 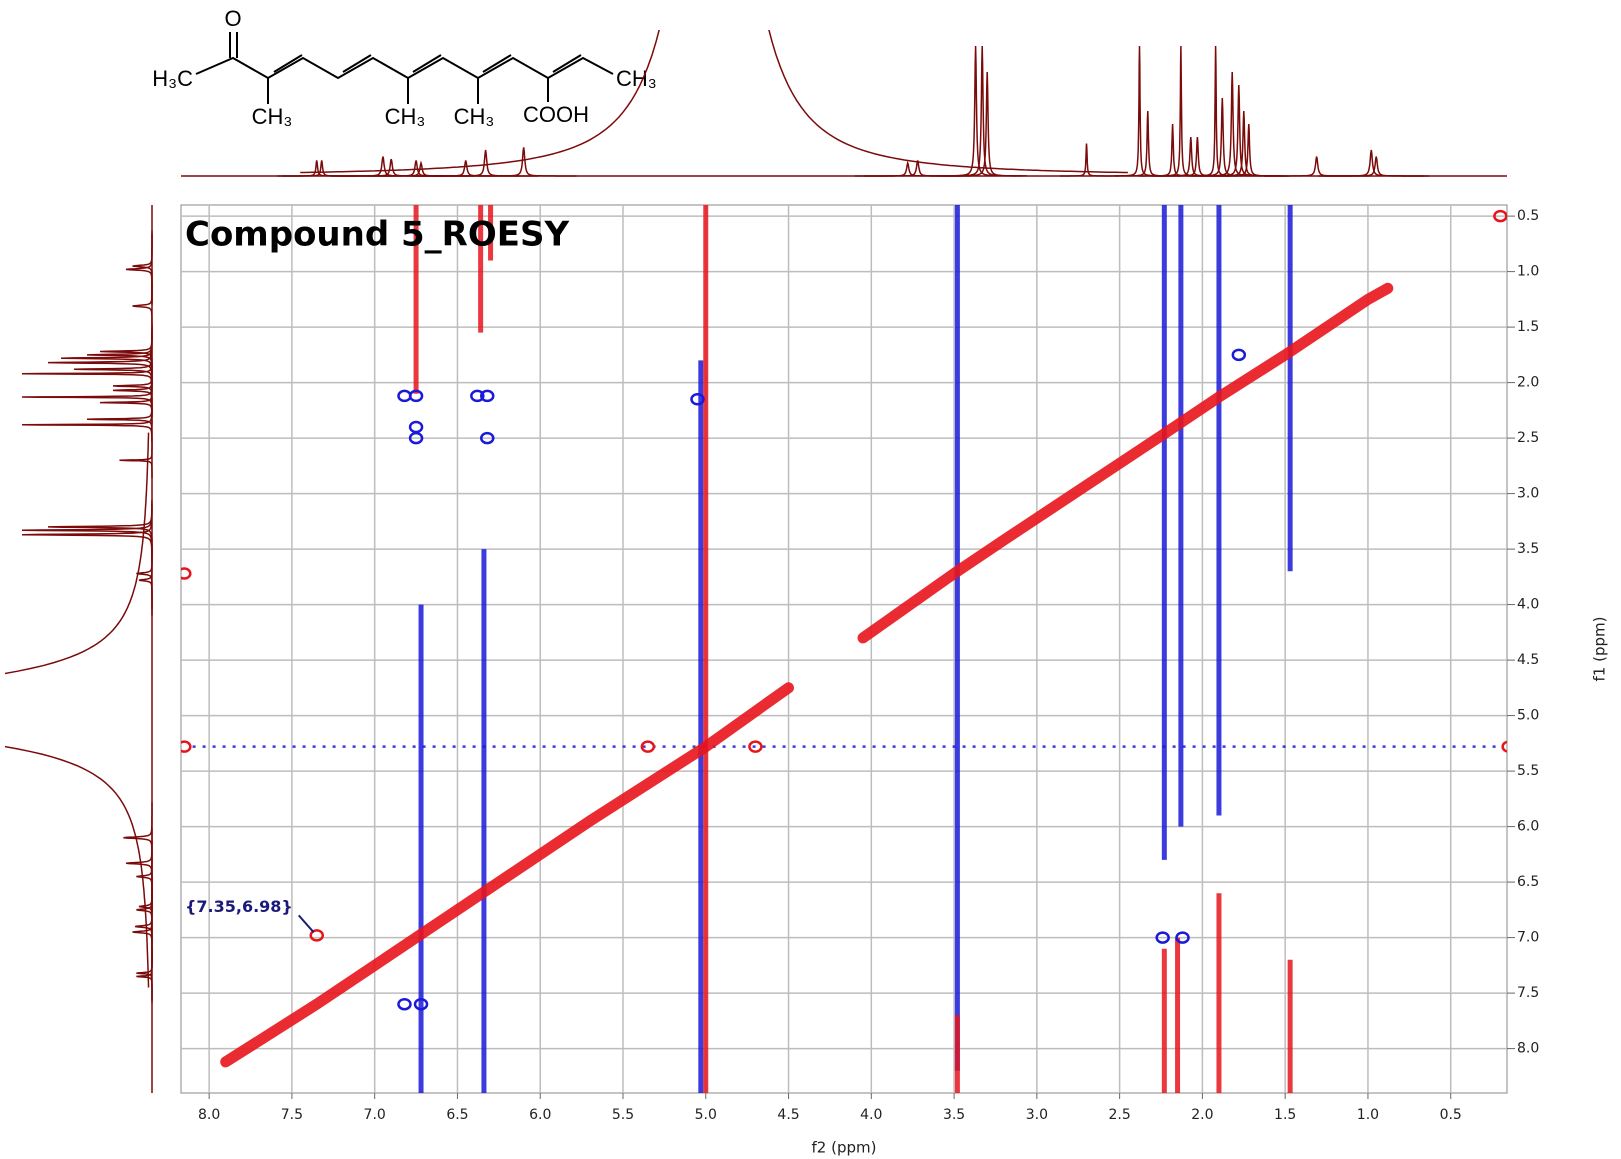 What do you see at coordinates (232, 18) in the screenshot?
I see `atom-label: O` at bounding box center [232, 18].